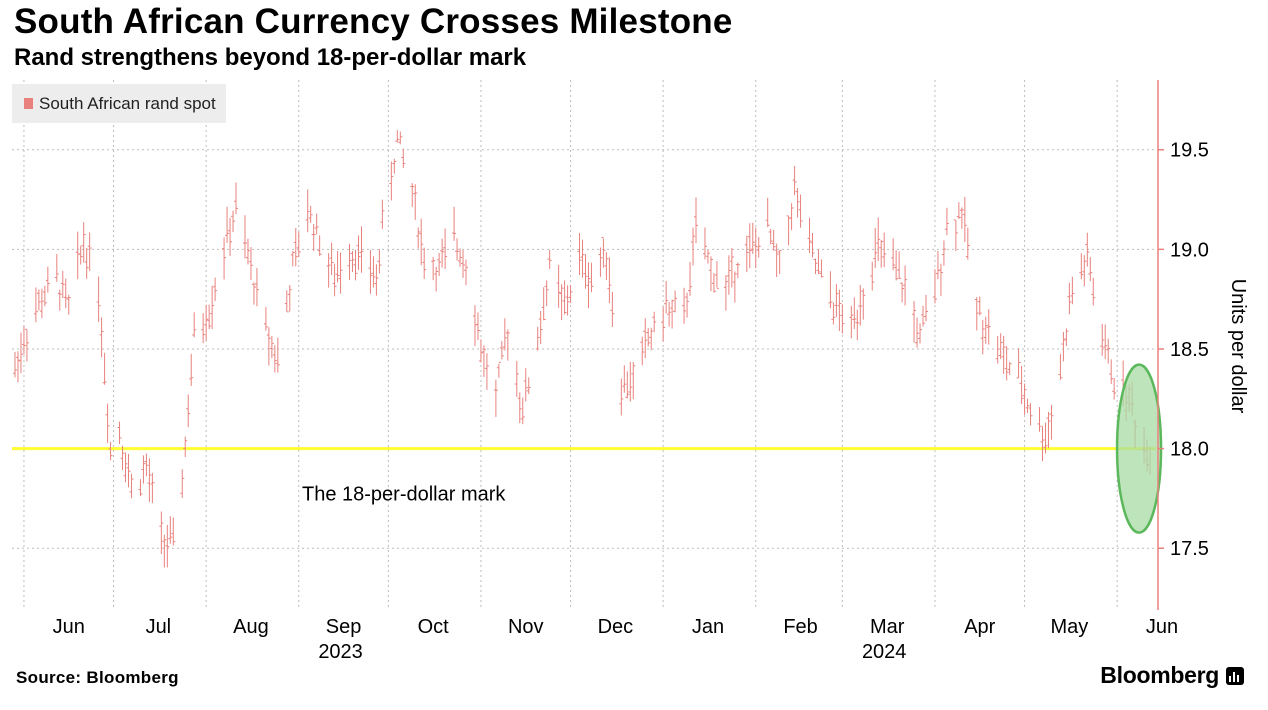 Image resolution: width=1268 pixels, height=710 pixels. I want to click on legend: South African rand spot, so click(119, 103).